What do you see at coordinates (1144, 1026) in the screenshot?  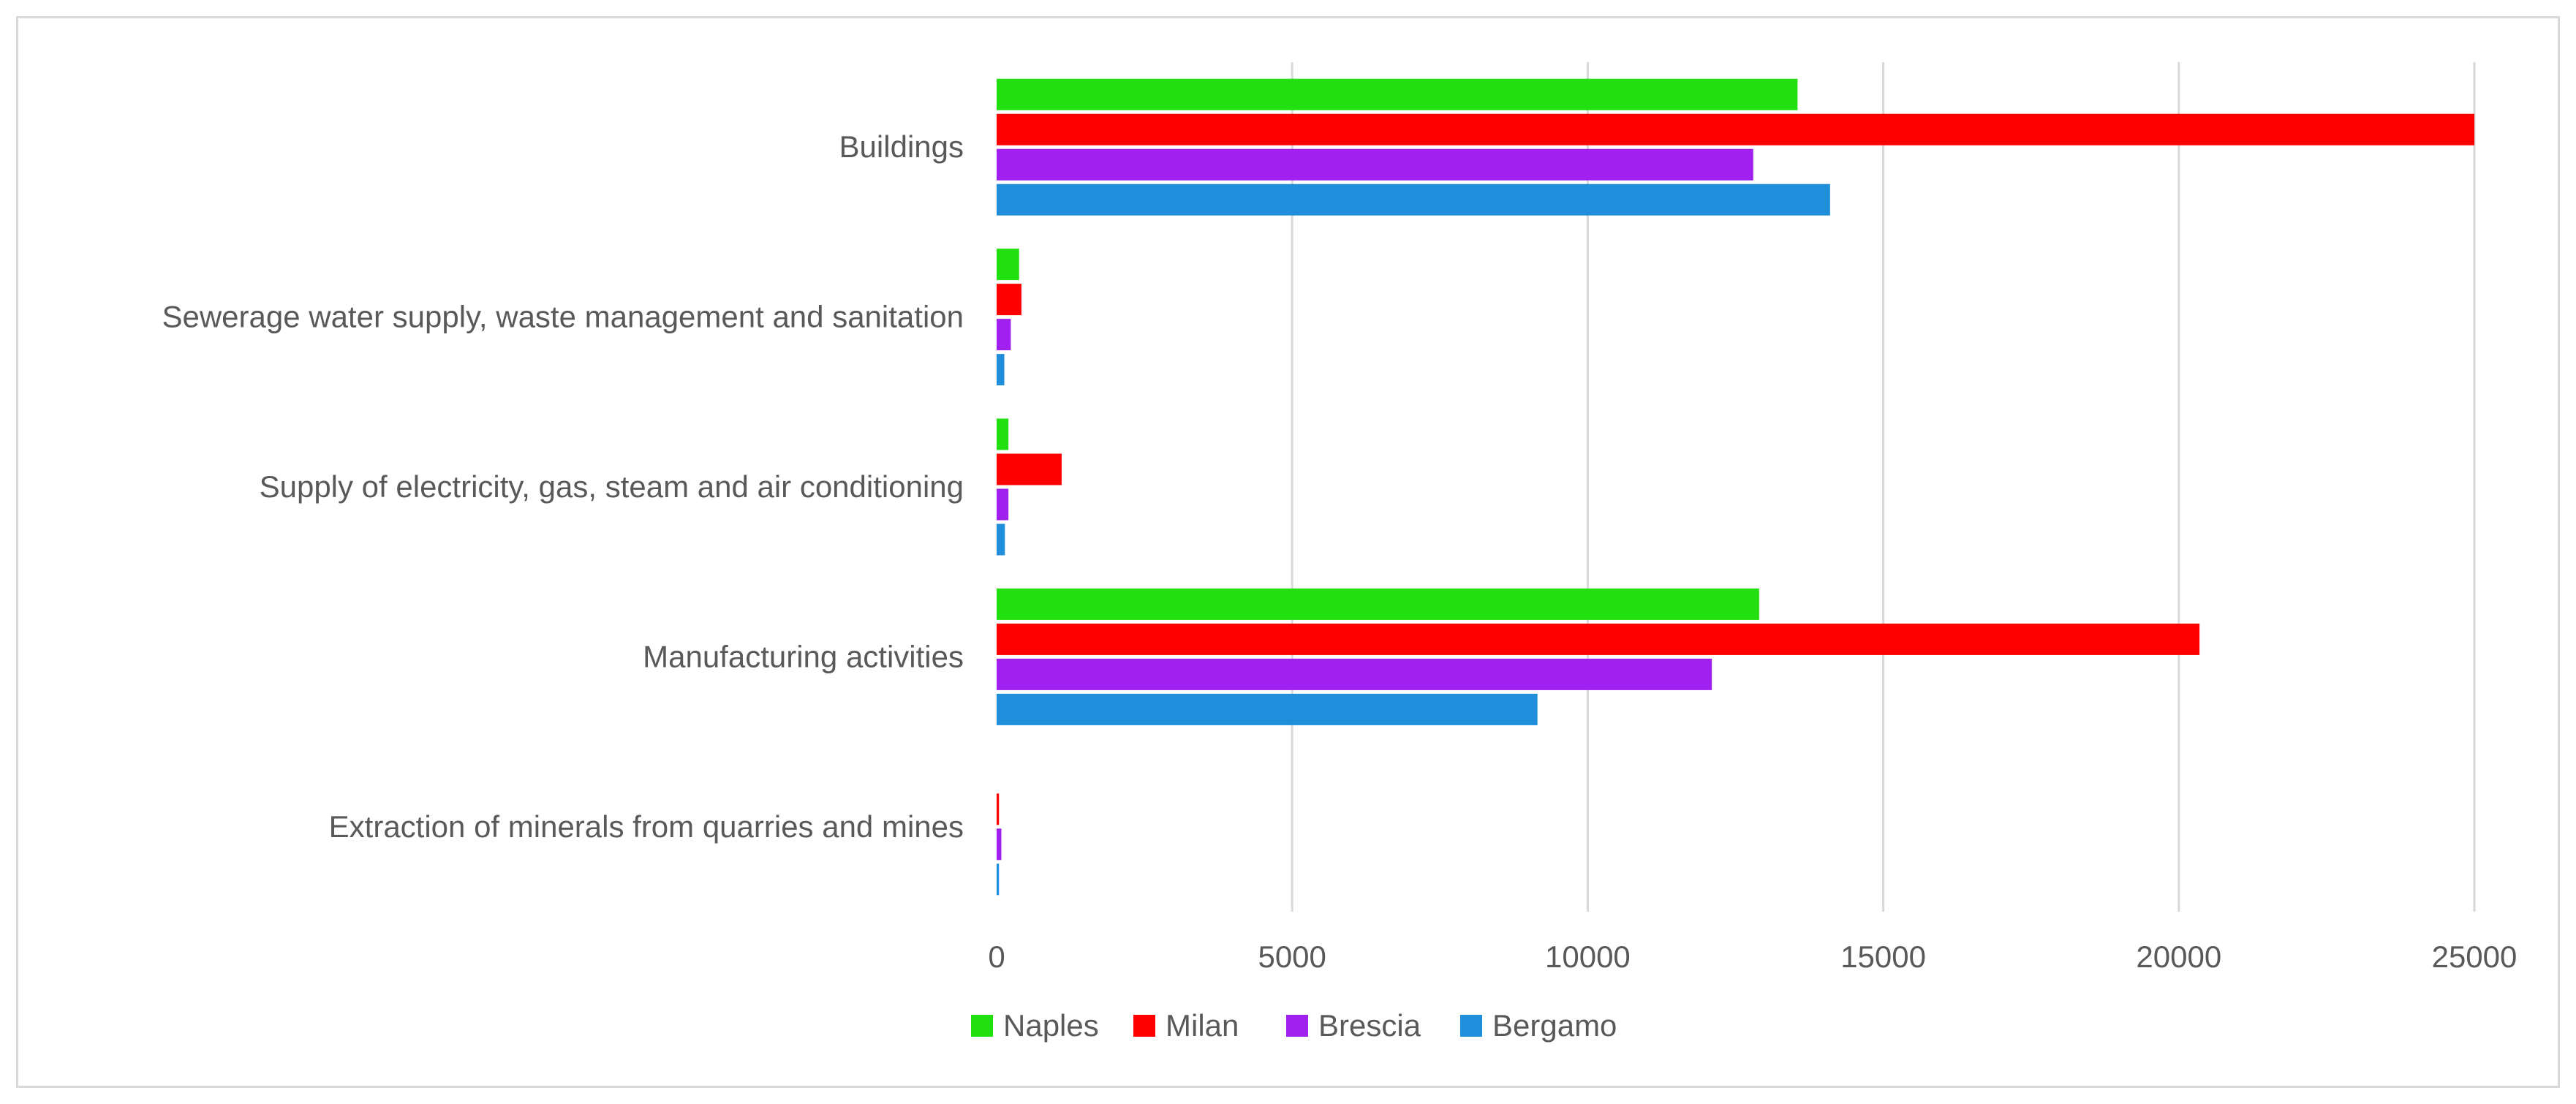 I see `legend-swatch-milan` at bounding box center [1144, 1026].